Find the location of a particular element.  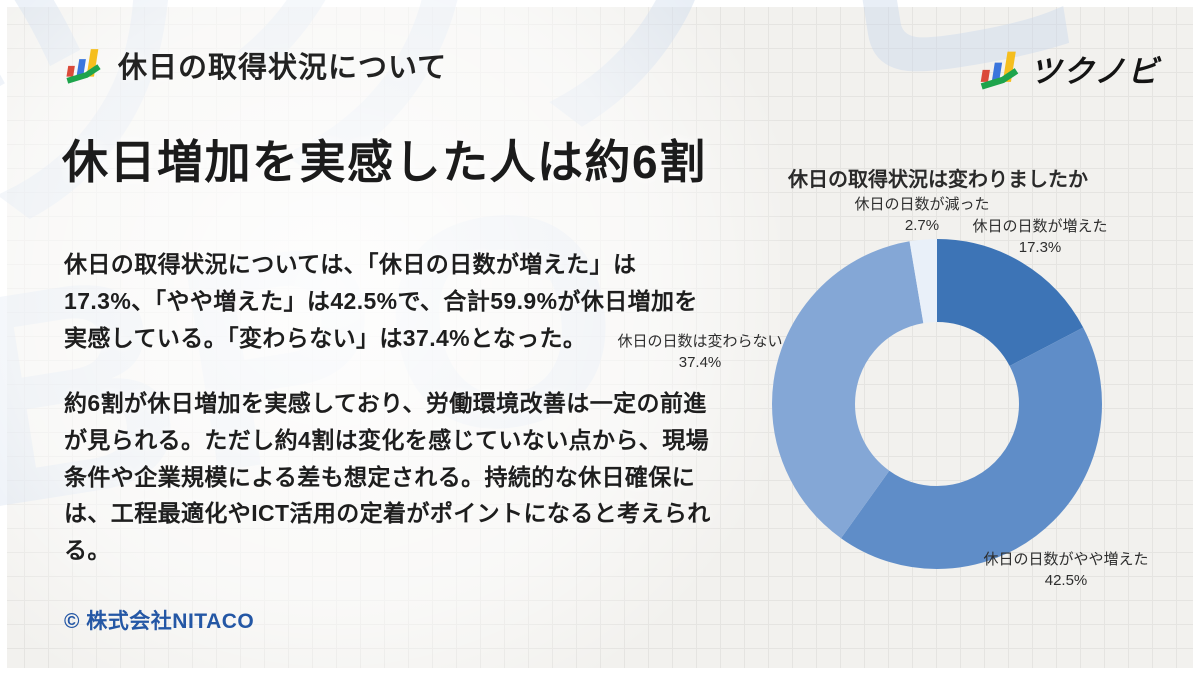

brand-logo-icon is located at coordinates (999, 70).